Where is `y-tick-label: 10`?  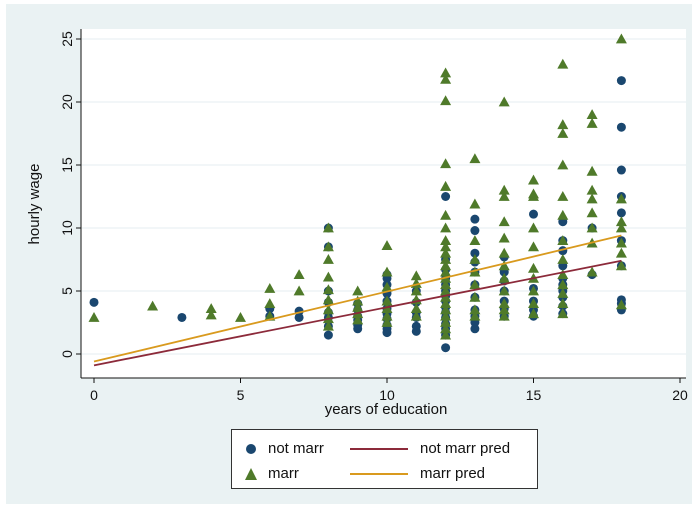
y-tick-label: 10 is located at coordinates (67, 228).